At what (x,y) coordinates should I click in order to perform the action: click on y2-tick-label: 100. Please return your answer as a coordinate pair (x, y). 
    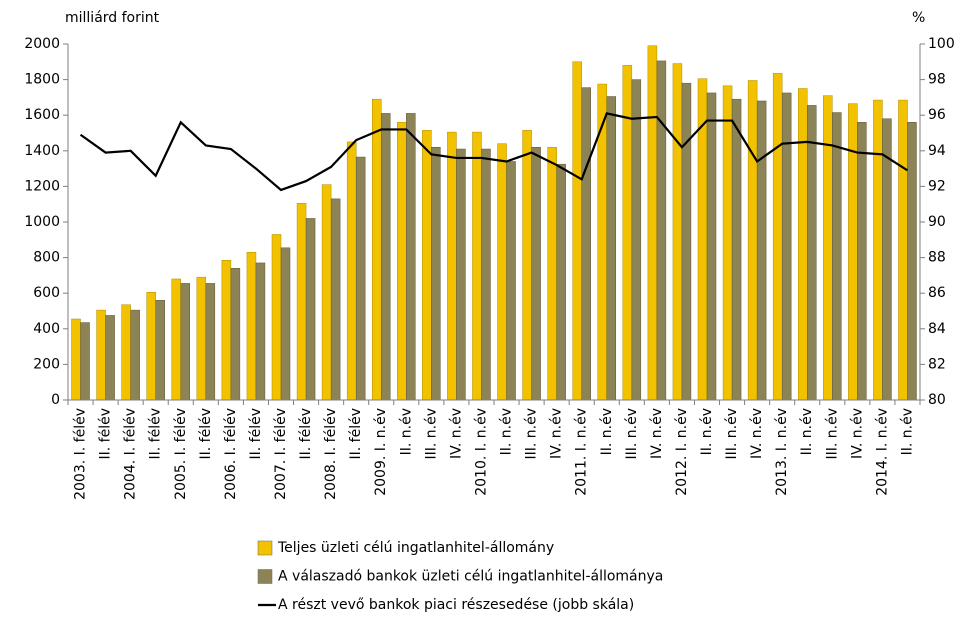
    Looking at the image, I should click on (941, 44).